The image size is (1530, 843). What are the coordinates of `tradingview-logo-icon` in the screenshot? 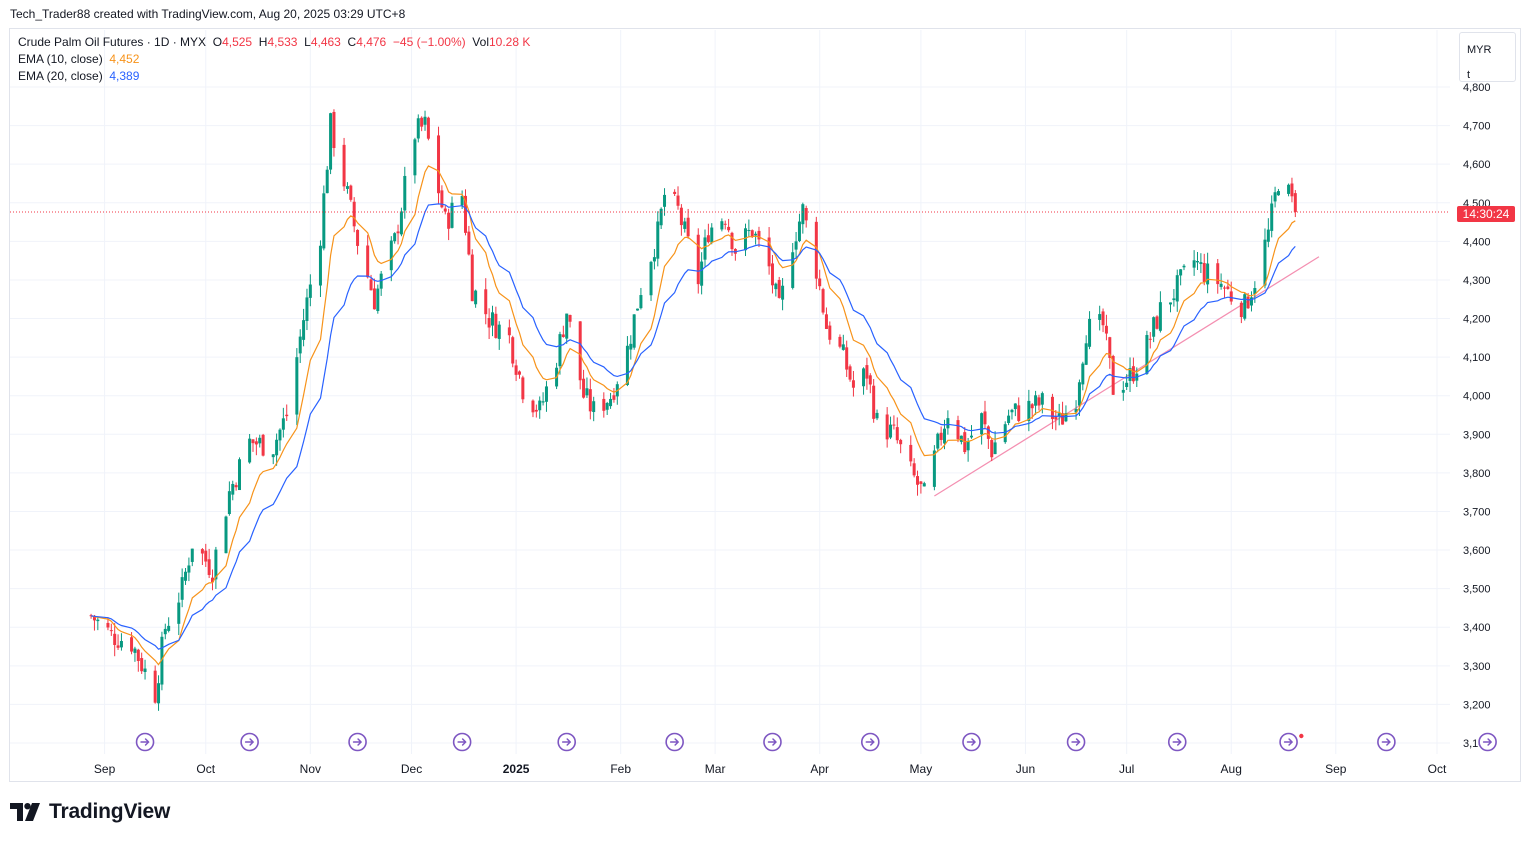 It's located at (25, 812).